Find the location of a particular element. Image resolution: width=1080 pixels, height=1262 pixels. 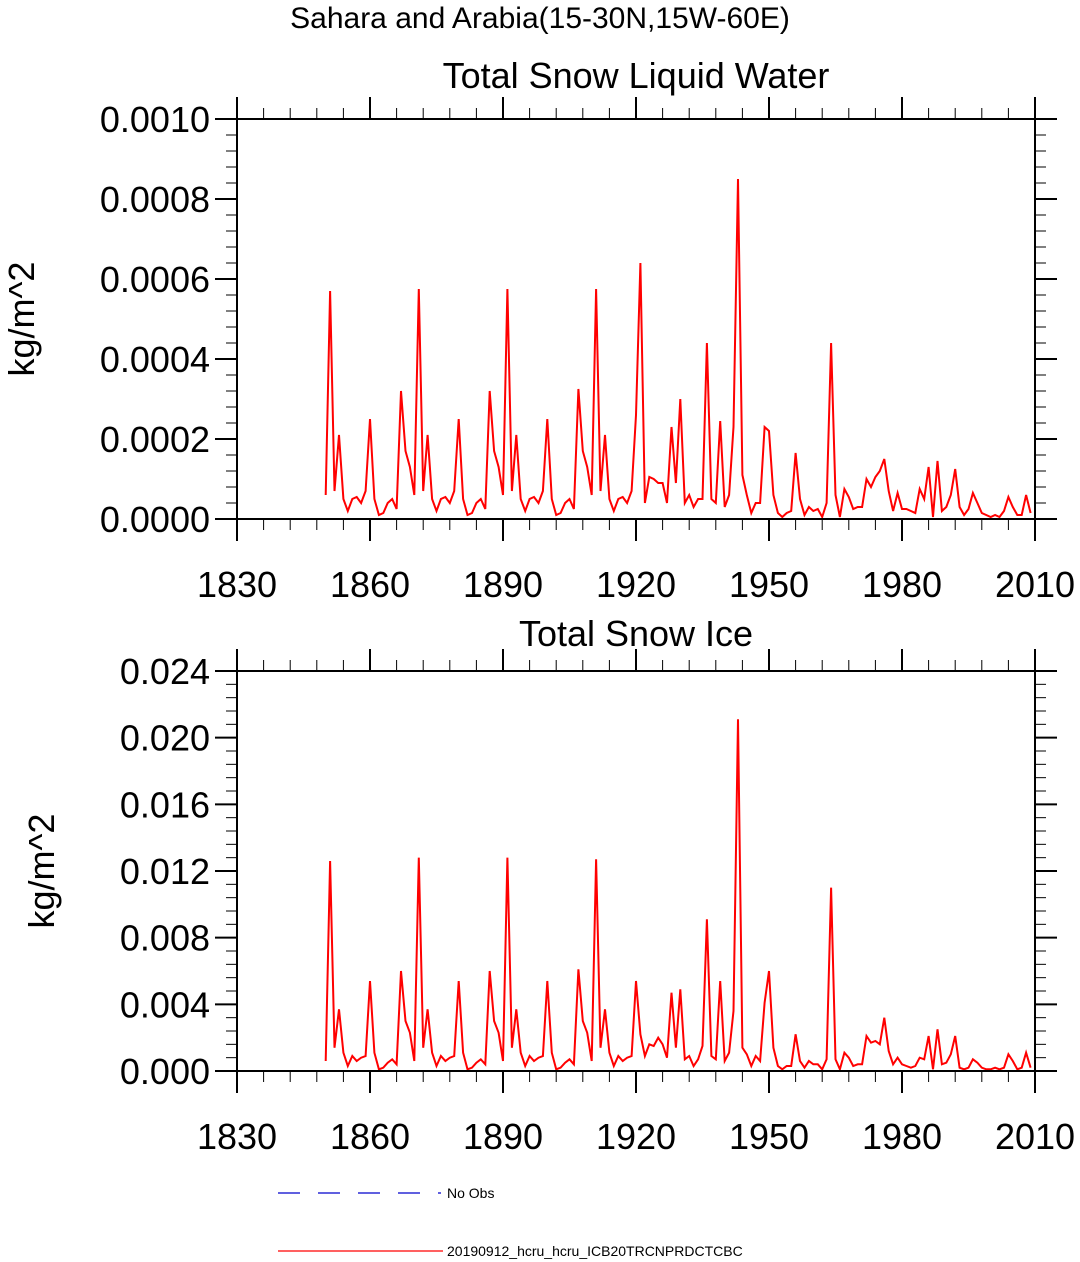

y-tick-label: 0.0004 is located at coordinates (155, 359).